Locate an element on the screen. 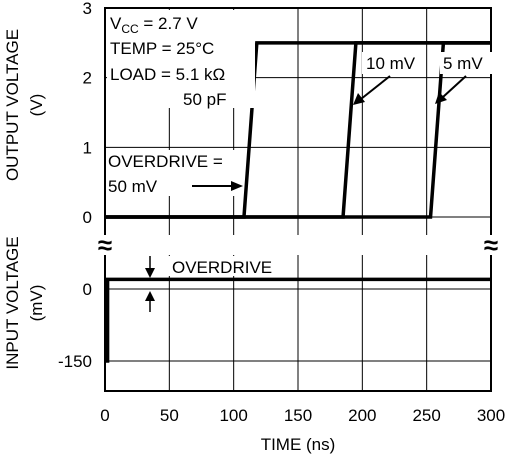 This screenshot has width=507, height=458. input-step-line is located at coordinates (298, 320).